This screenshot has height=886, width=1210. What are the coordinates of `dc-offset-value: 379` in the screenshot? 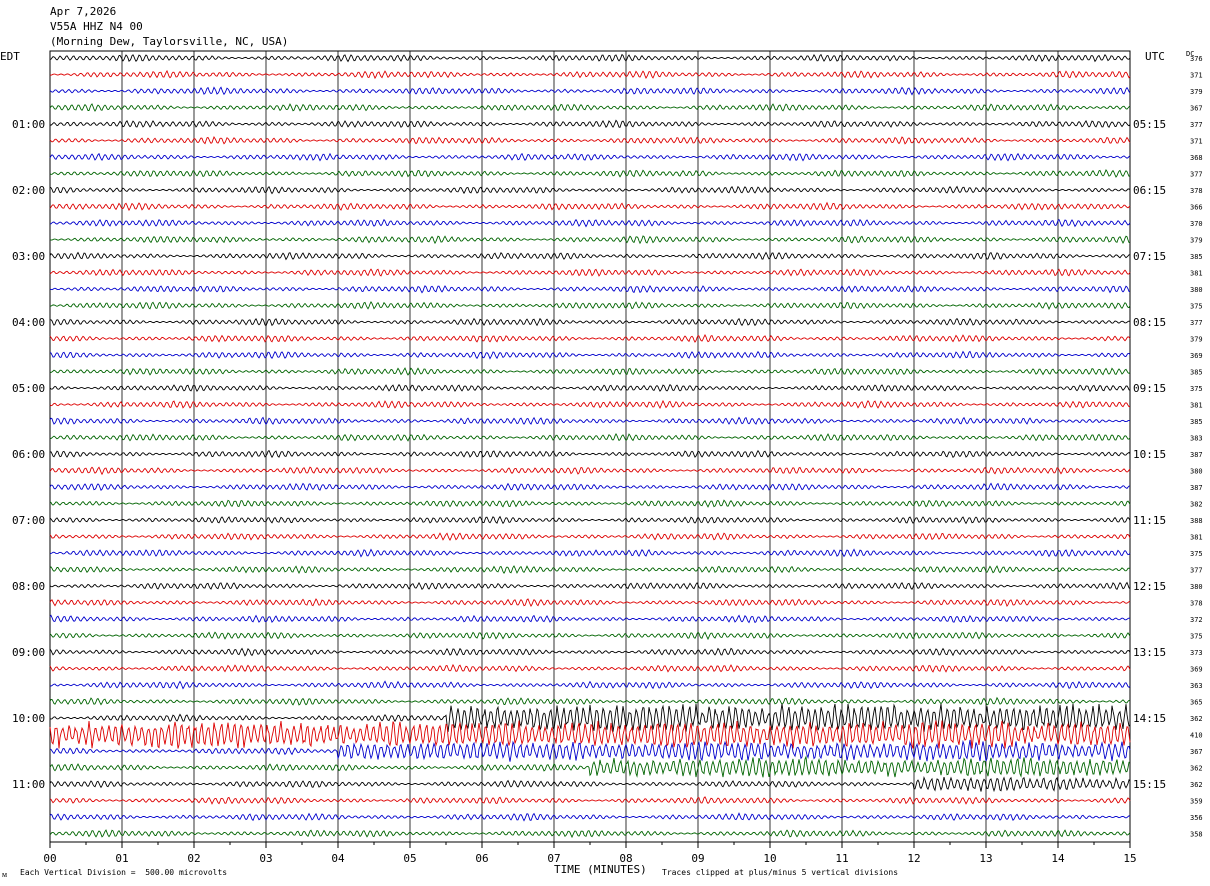 It's located at (1196, 241).